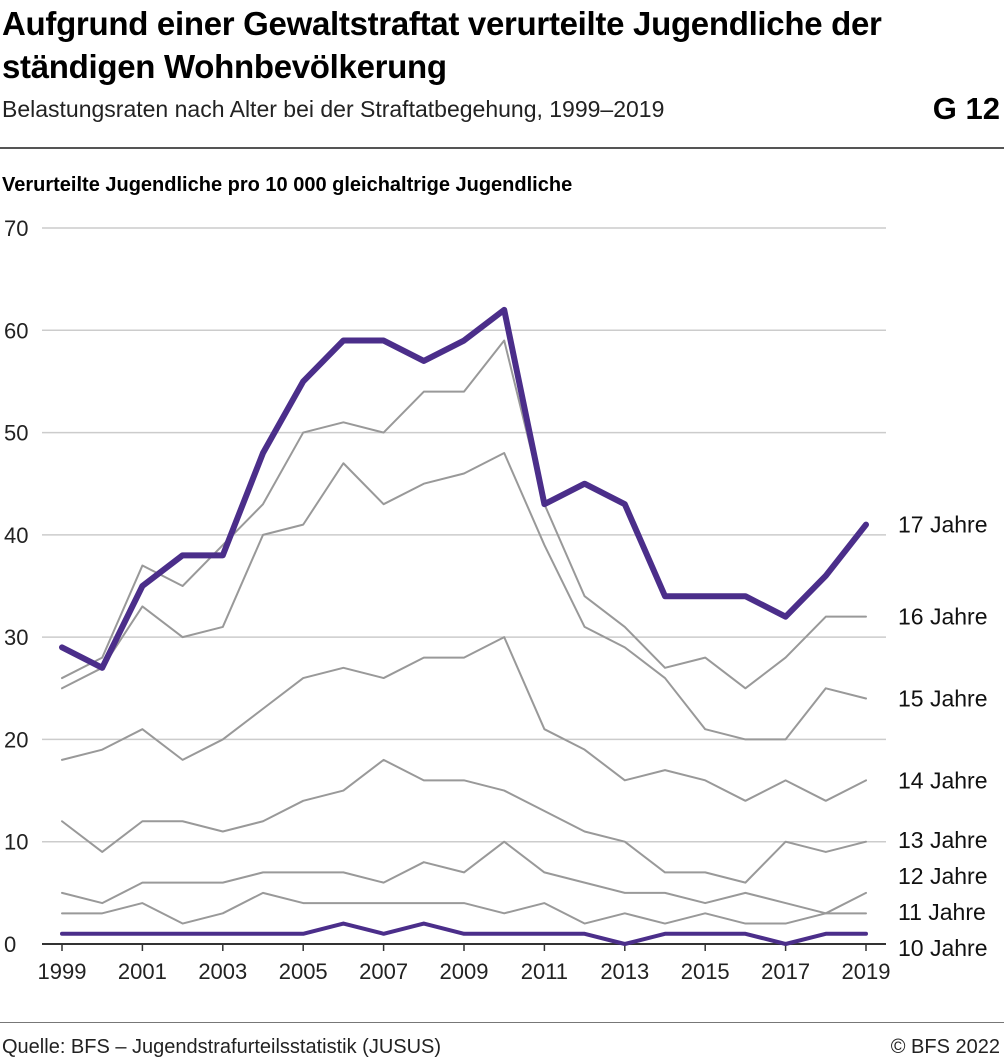 The height and width of the screenshot is (1064, 1004). Describe the element at coordinates (16, 739) in the screenshot. I see `y-tick-label: 20` at that location.